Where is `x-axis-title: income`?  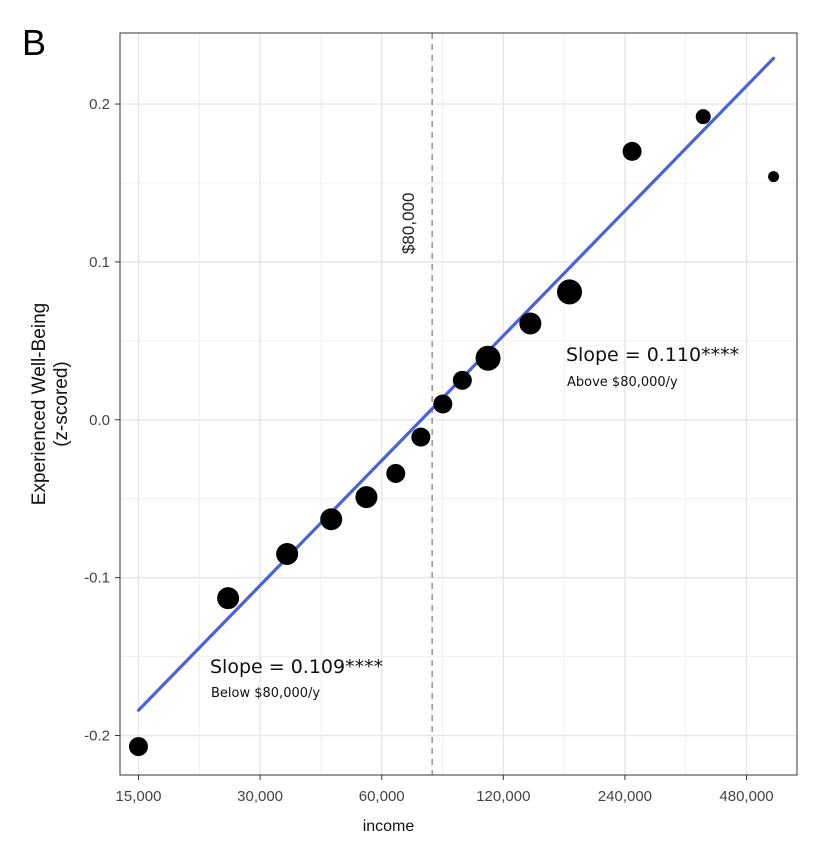
x-axis-title: income is located at coordinates (389, 826).